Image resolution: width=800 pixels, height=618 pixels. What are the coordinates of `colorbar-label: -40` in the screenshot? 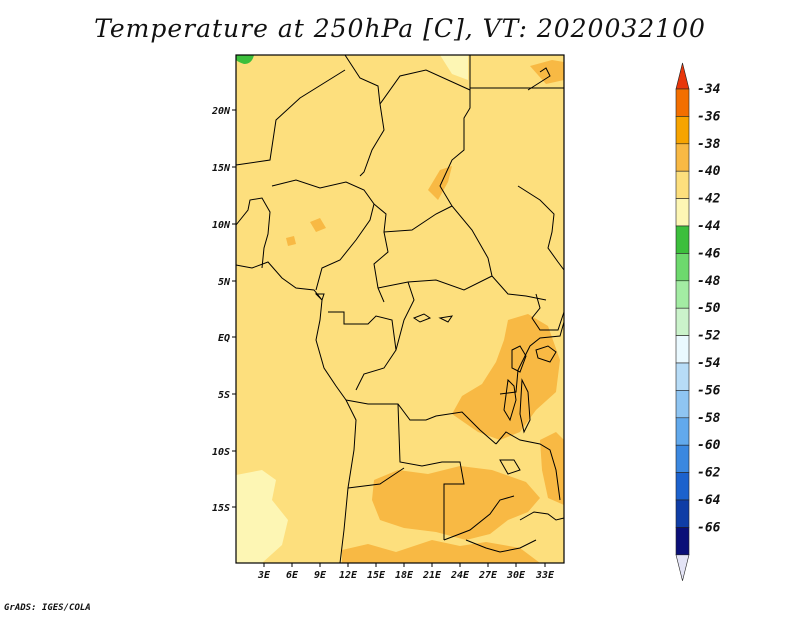 It's located at (709, 171).